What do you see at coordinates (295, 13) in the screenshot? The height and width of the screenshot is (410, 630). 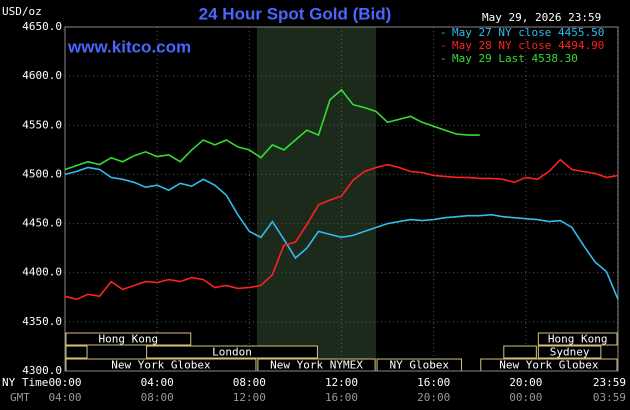 I see `chart-title: 24 Hour Spot Gold (Bid)` at bounding box center [295, 13].